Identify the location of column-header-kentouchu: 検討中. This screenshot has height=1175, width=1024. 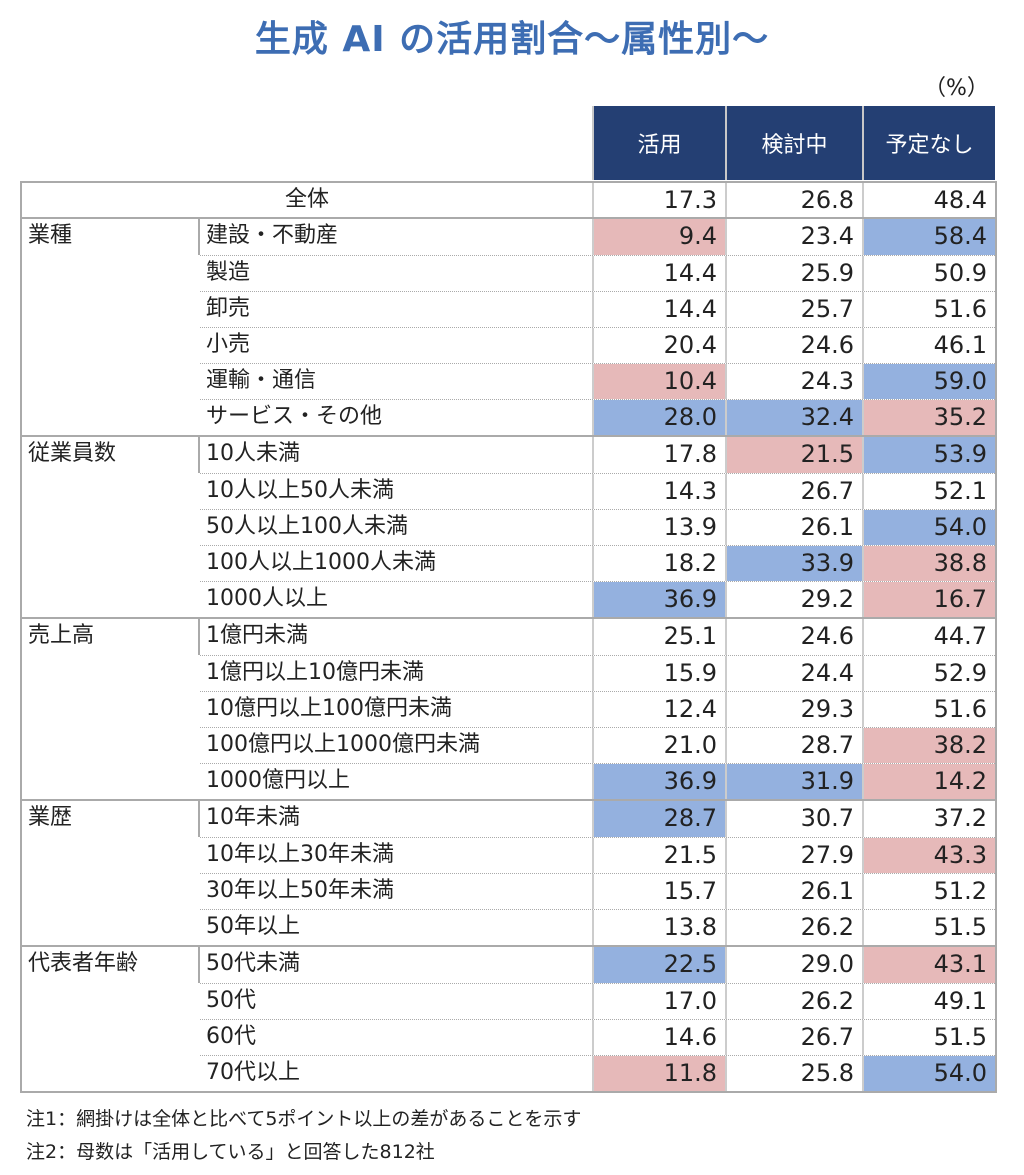
(793, 143).